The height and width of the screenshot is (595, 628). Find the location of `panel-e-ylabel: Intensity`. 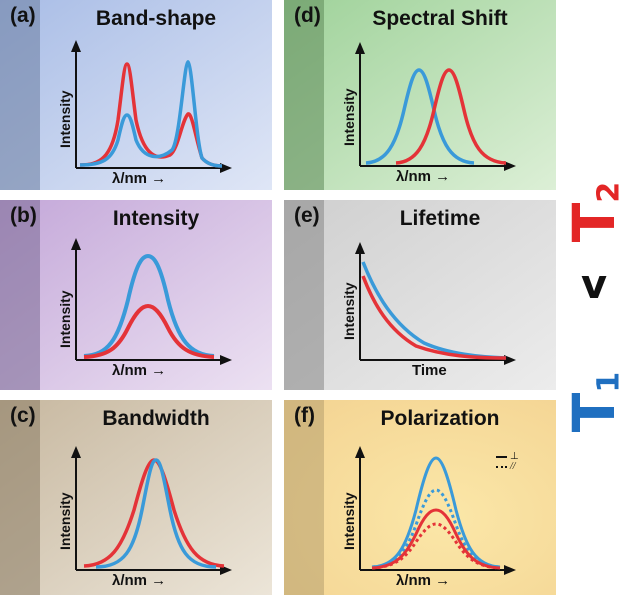

panel-e-ylabel: Intensity is located at coordinates (349, 311).